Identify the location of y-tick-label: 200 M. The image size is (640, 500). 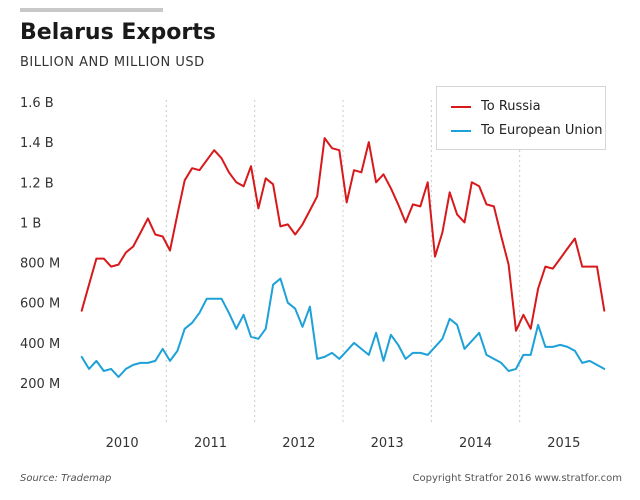
(40, 384).